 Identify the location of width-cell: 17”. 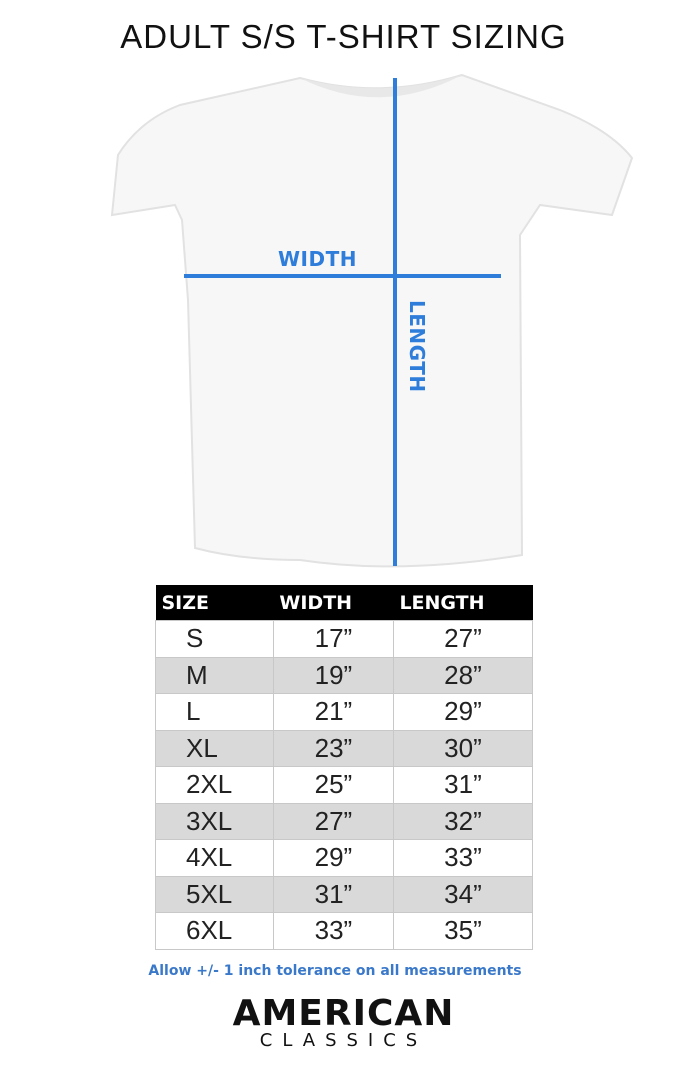
(333, 639).